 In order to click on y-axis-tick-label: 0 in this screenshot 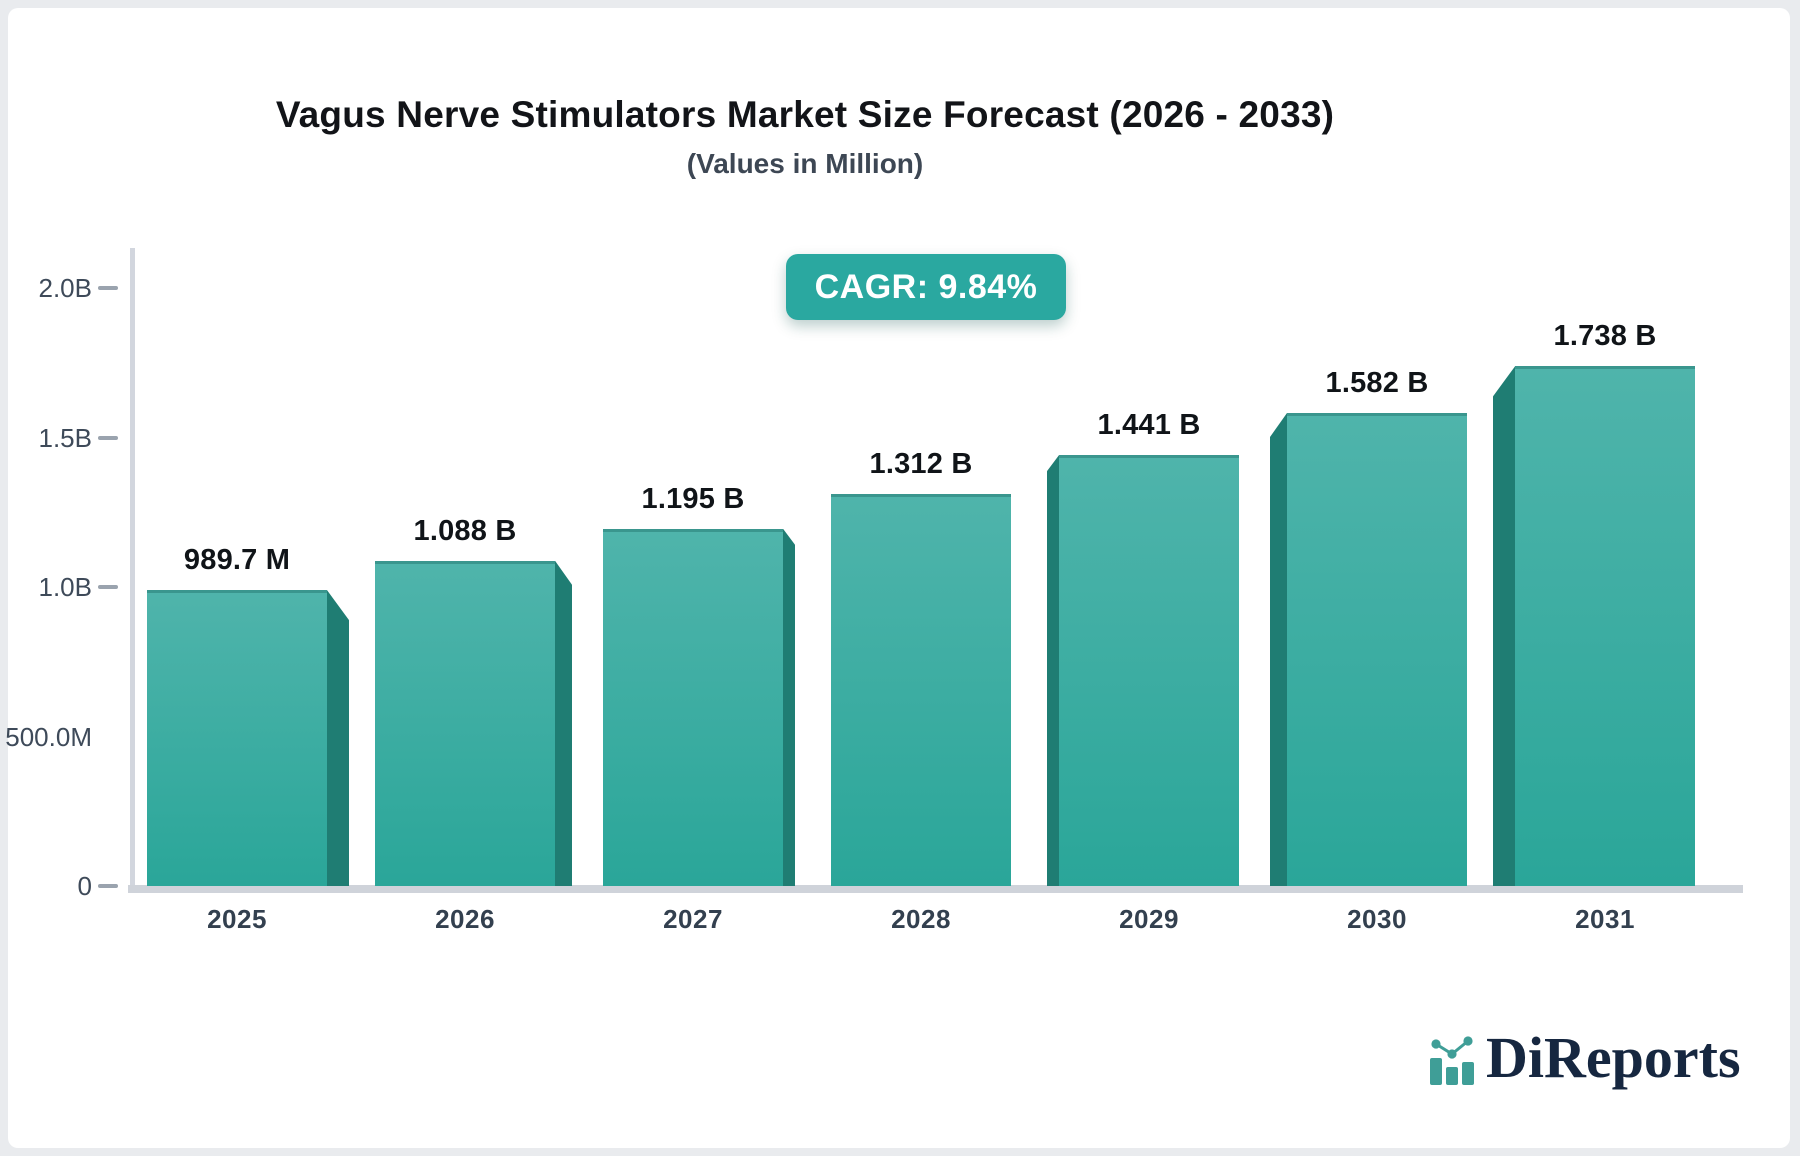, I will do `click(84, 886)`.